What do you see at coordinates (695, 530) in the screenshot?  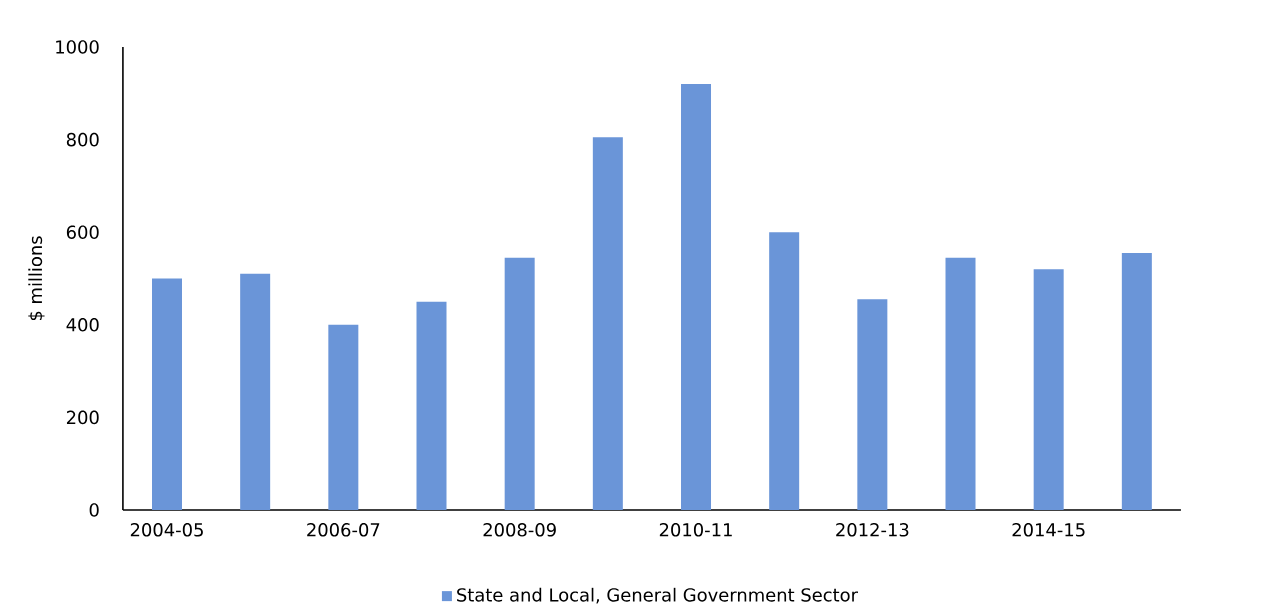 I see `x-tick-label: 2010-11` at bounding box center [695, 530].